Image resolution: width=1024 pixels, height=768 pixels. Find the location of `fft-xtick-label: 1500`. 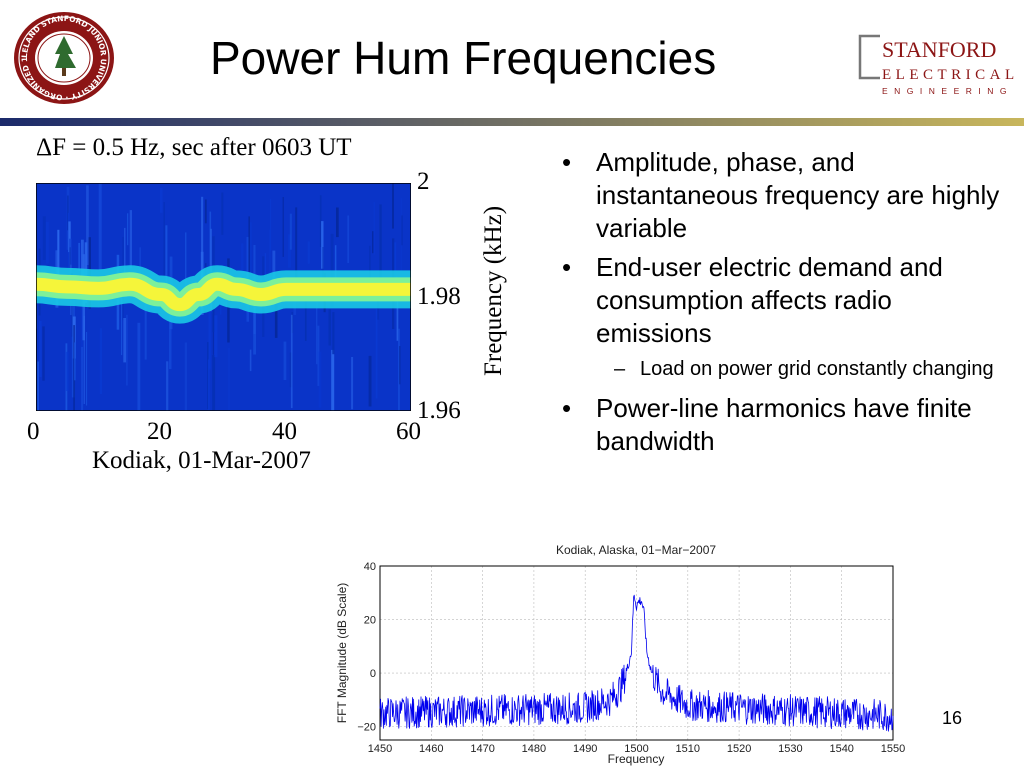

fft-xtick-label: 1500 is located at coordinates (636, 749).